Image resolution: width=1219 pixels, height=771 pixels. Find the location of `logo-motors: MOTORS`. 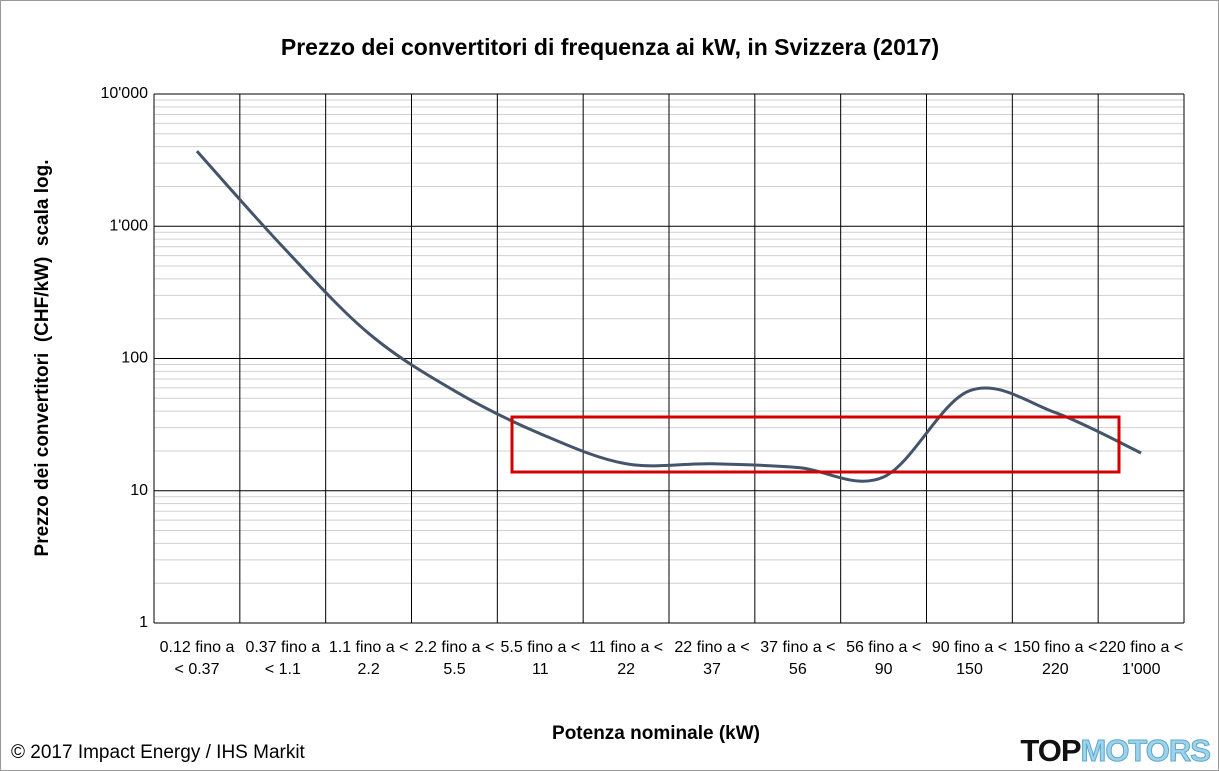

logo-motors: MOTORS is located at coordinates (1145, 751).